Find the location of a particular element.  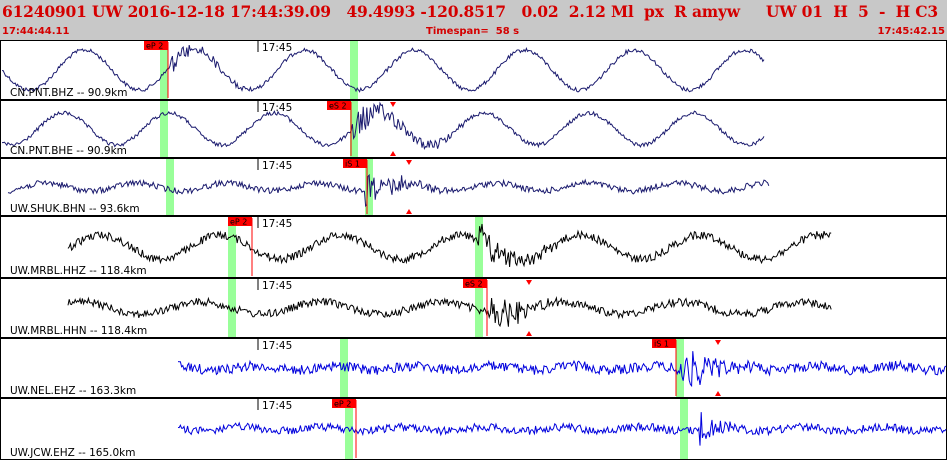

station-label: CN.PNT.BHE -- 90.9km is located at coordinates (68, 151).